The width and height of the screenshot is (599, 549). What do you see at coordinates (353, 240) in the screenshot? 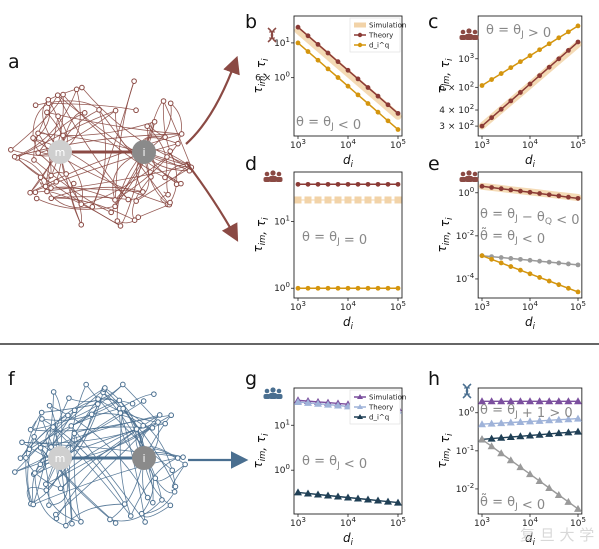
I see `annotation-text-txt: = 0` at bounding box center [353, 240].